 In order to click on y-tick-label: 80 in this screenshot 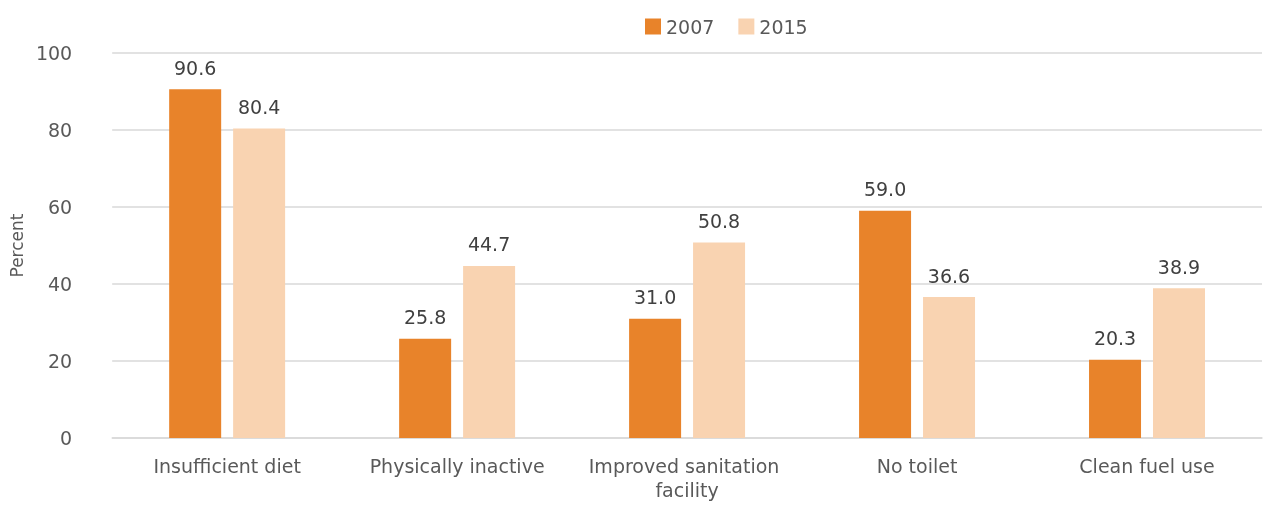, I will do `click(60, 130)`.